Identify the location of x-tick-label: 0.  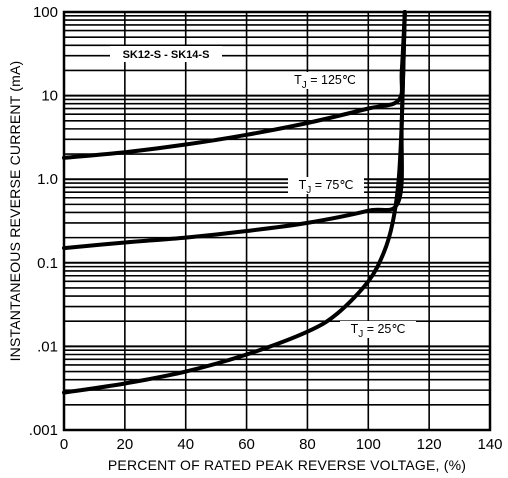
(64, 444).